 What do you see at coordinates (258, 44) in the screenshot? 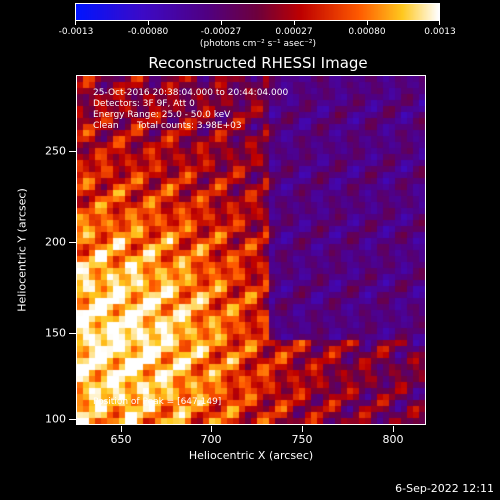
I see `colorbar-units: (photons cm⁻² s⁻¹ asec⁻²)` at bounding box center [258, 44].